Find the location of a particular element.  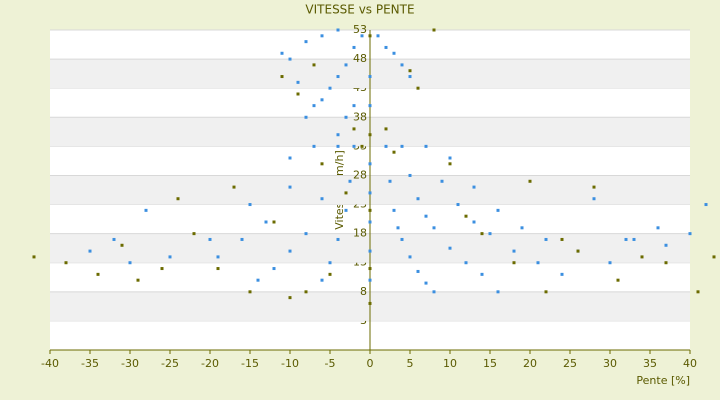

x-tick-label: -25 is located at coordinates (170, 363).